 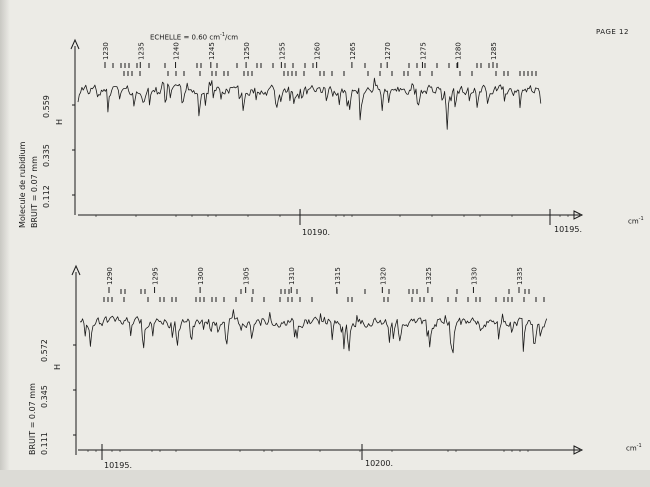 I want to click on upper-x-unit-base: cm, so click(x=633, y=221).